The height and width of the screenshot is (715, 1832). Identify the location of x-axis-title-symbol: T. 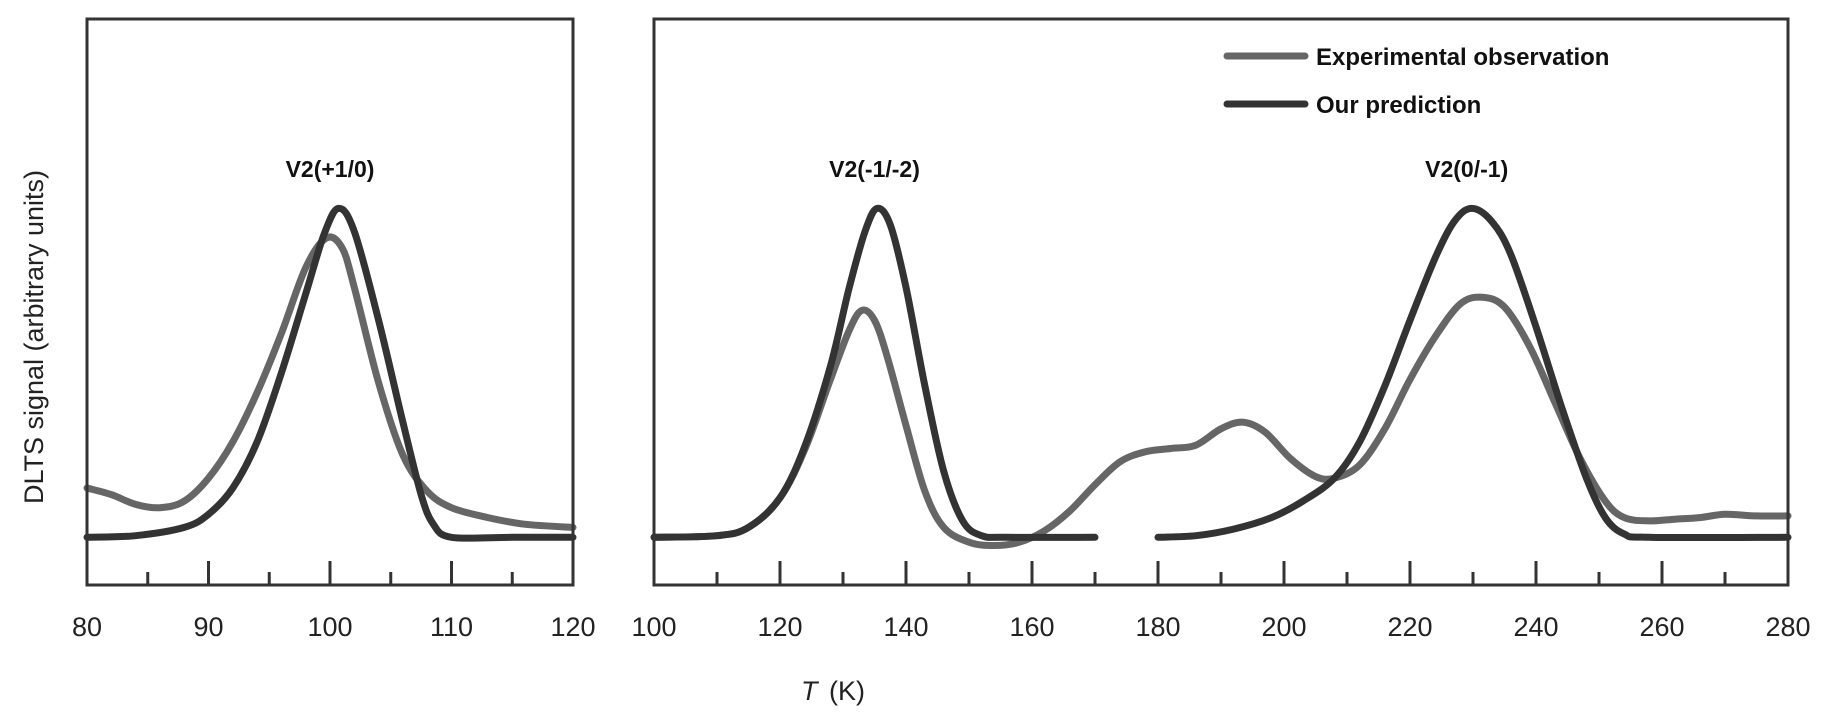
(810, 691).